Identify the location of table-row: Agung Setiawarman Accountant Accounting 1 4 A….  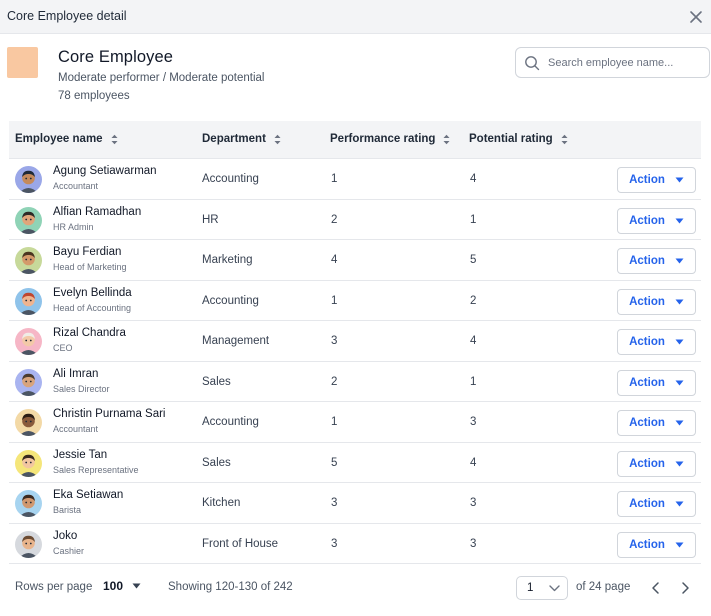
(355, 179).